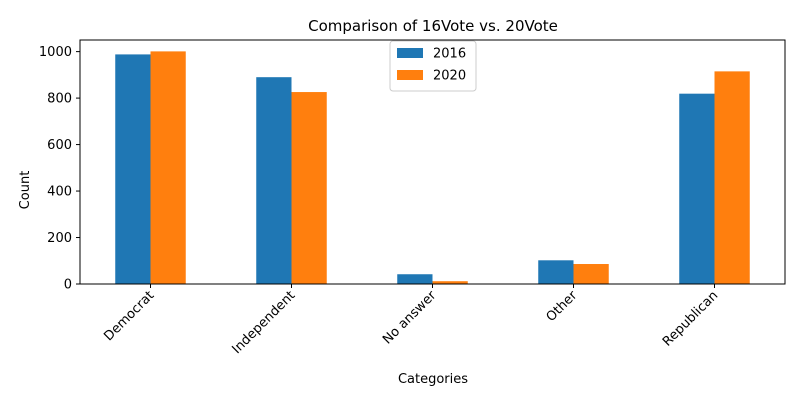 This screenshot has height=400, width=800. What do you see at coordinates (55, 52) in the screenshot?
I see `y-tick-label: 1000` at bounding box center [55, 52].